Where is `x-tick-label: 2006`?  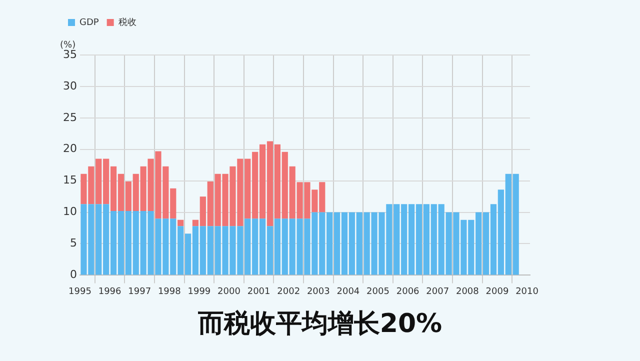 x-tick-label: 2006 is located at coordinates (408, 291).